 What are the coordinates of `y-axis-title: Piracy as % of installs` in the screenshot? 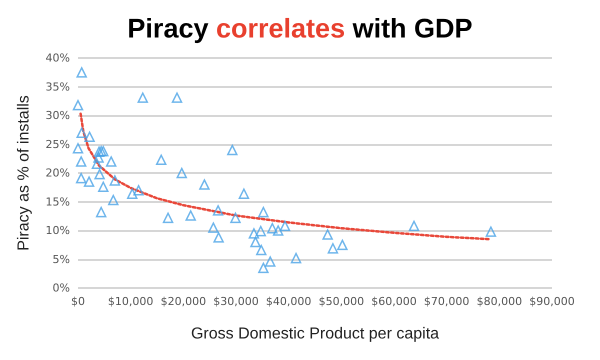 It's located at (24, 173).